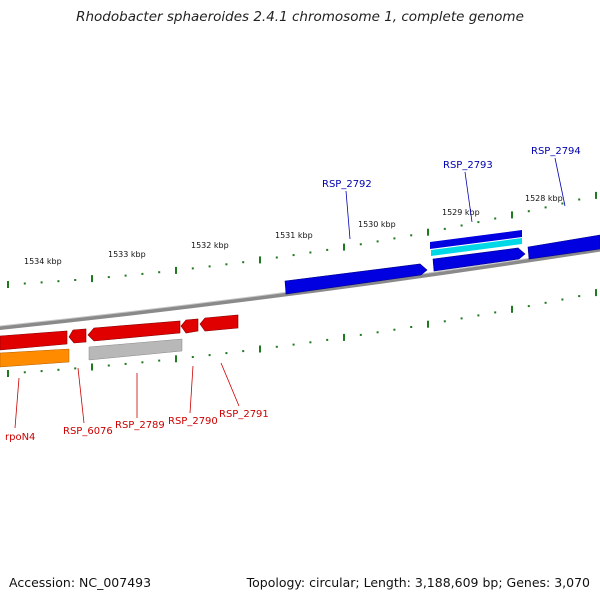  Describe the element at coordinates (302, 333) in the screenshot. I see `inner-tick-row` at that location.